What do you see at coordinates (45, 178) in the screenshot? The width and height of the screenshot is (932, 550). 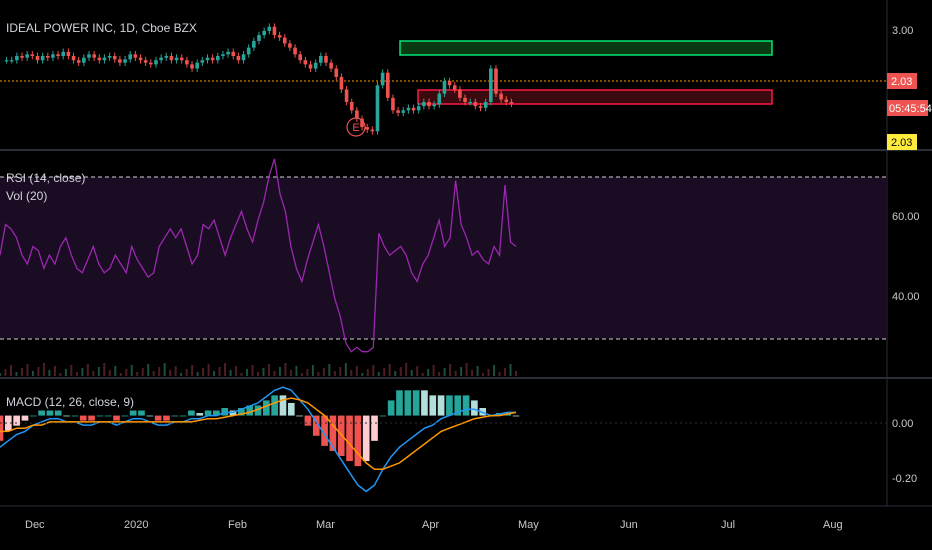 I see `rsi-label: RSI (14, close)` at bounding box center [45, 178].